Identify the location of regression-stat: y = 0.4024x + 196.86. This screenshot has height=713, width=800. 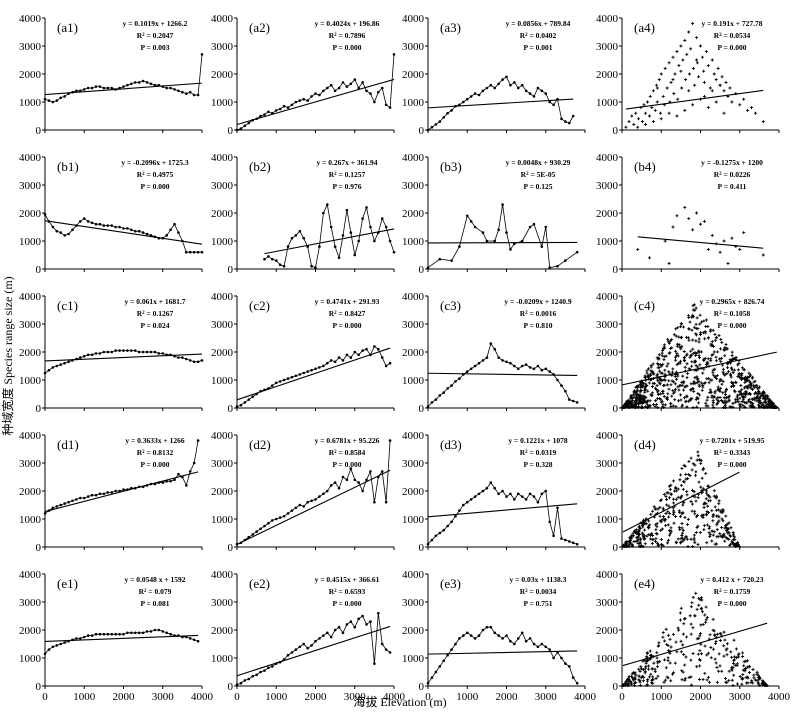
(347, 23).